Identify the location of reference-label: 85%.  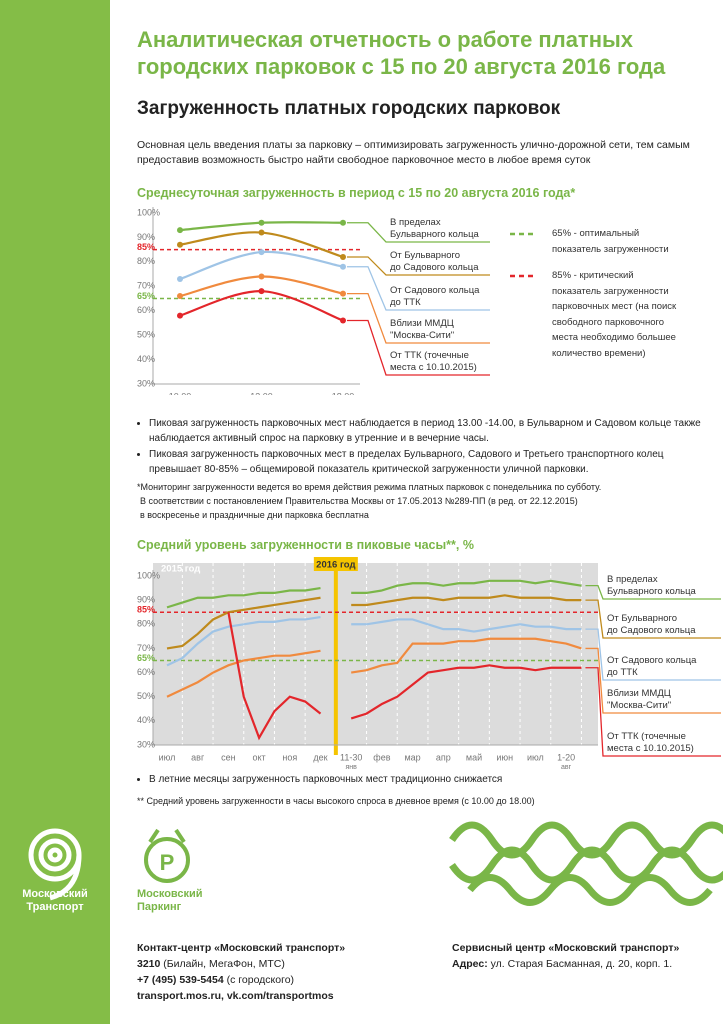
(146, 610).